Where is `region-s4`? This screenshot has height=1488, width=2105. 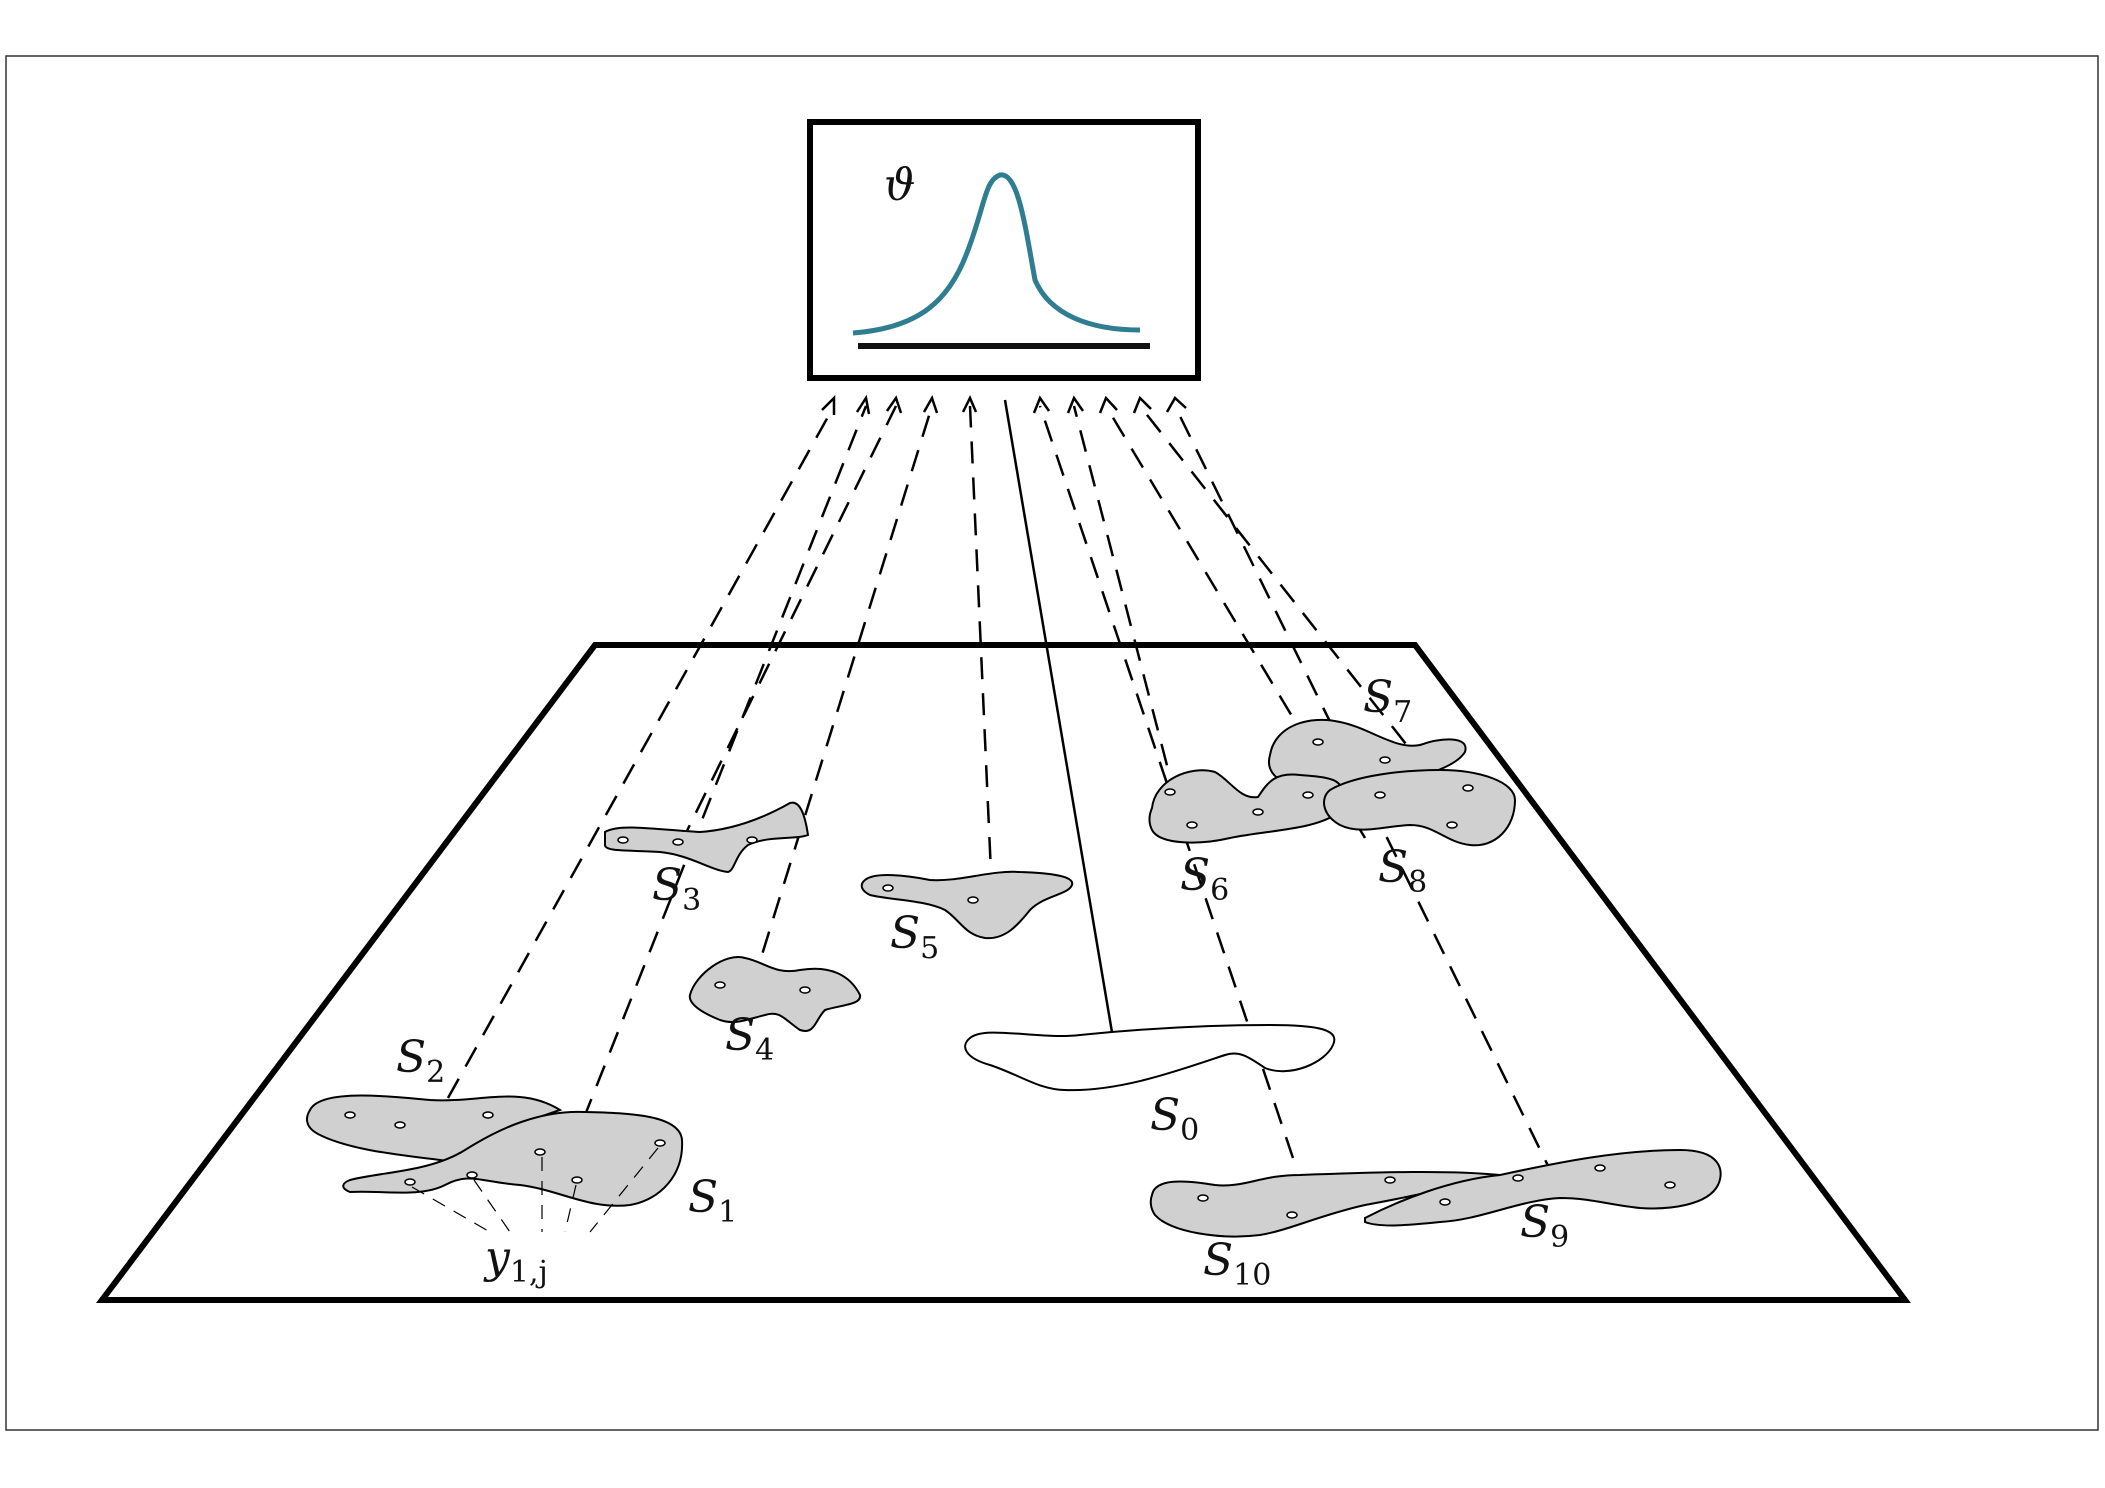
region-s4 is located at coordinates (775, 994).